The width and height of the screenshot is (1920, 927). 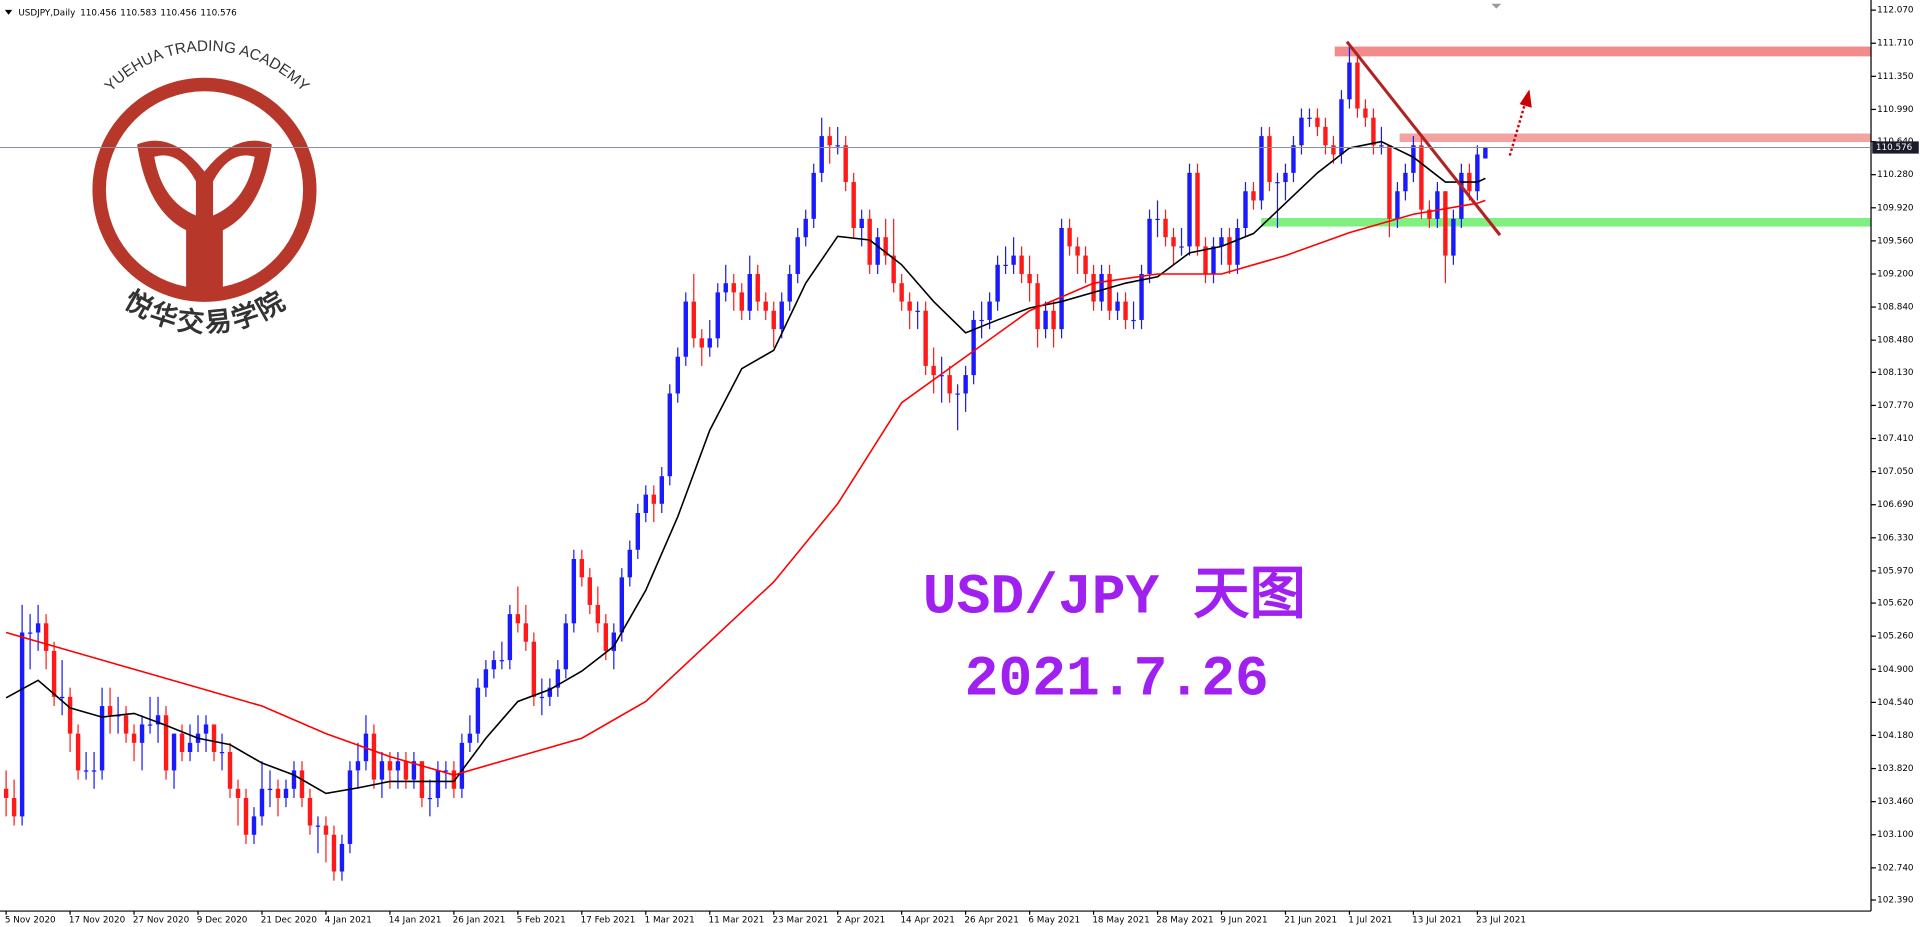 I want to click on x-tick-label: 28 May 2021, so click(x=1184, y=921).